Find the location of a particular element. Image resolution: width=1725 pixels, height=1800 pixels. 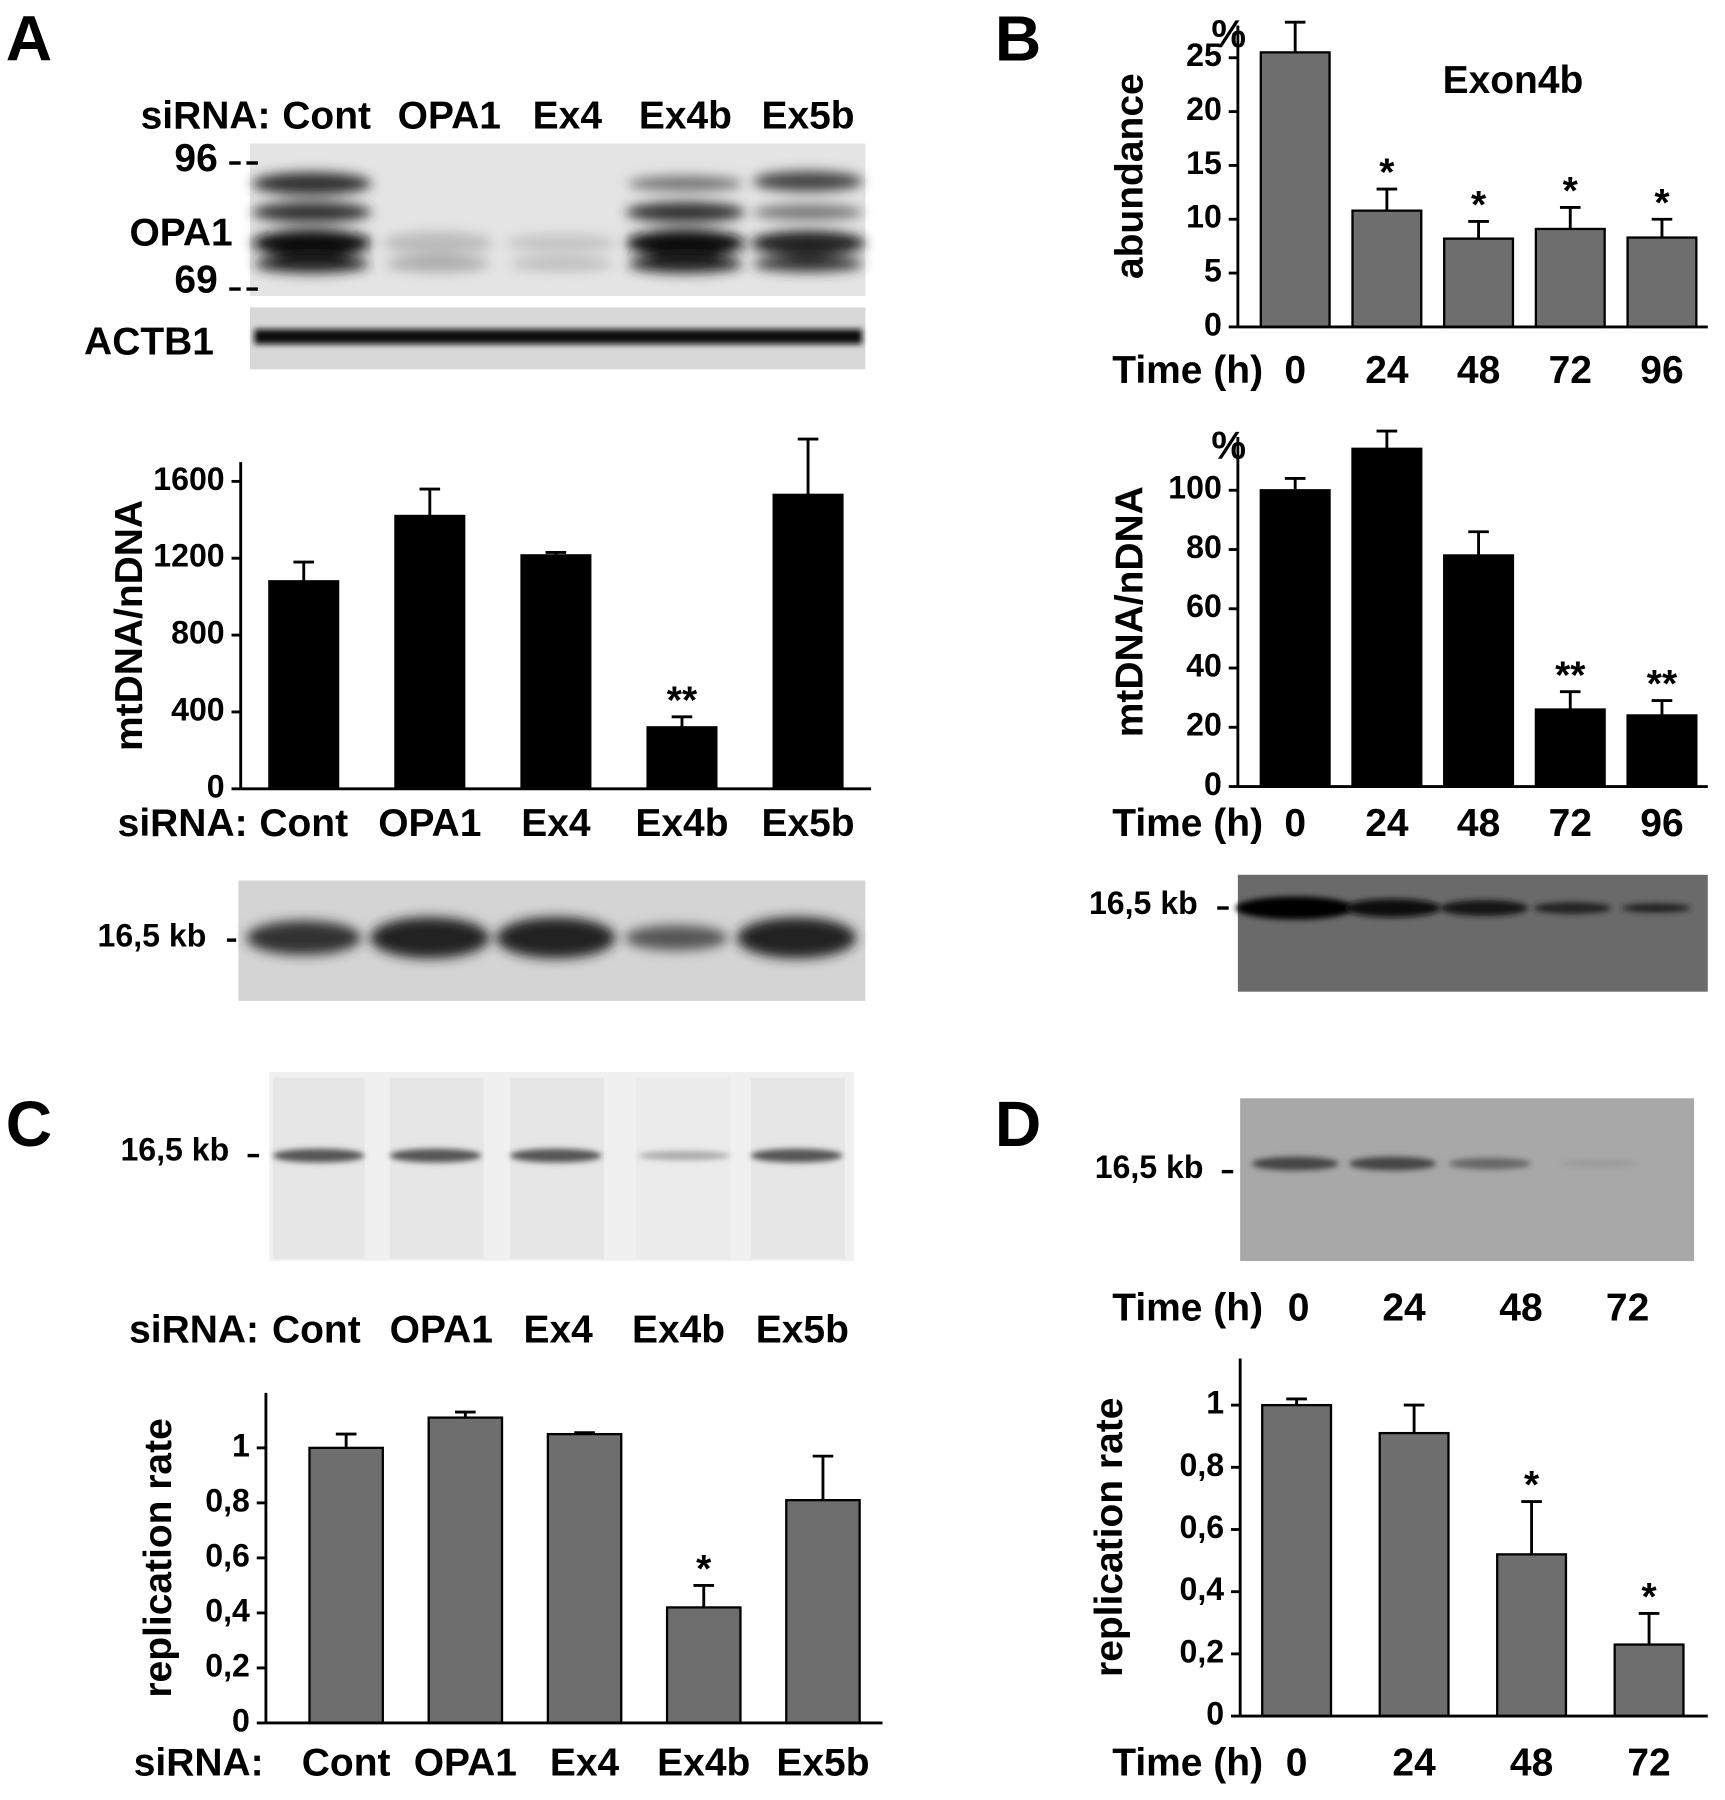

panel-label: C is located at coordinates (29, 1124).